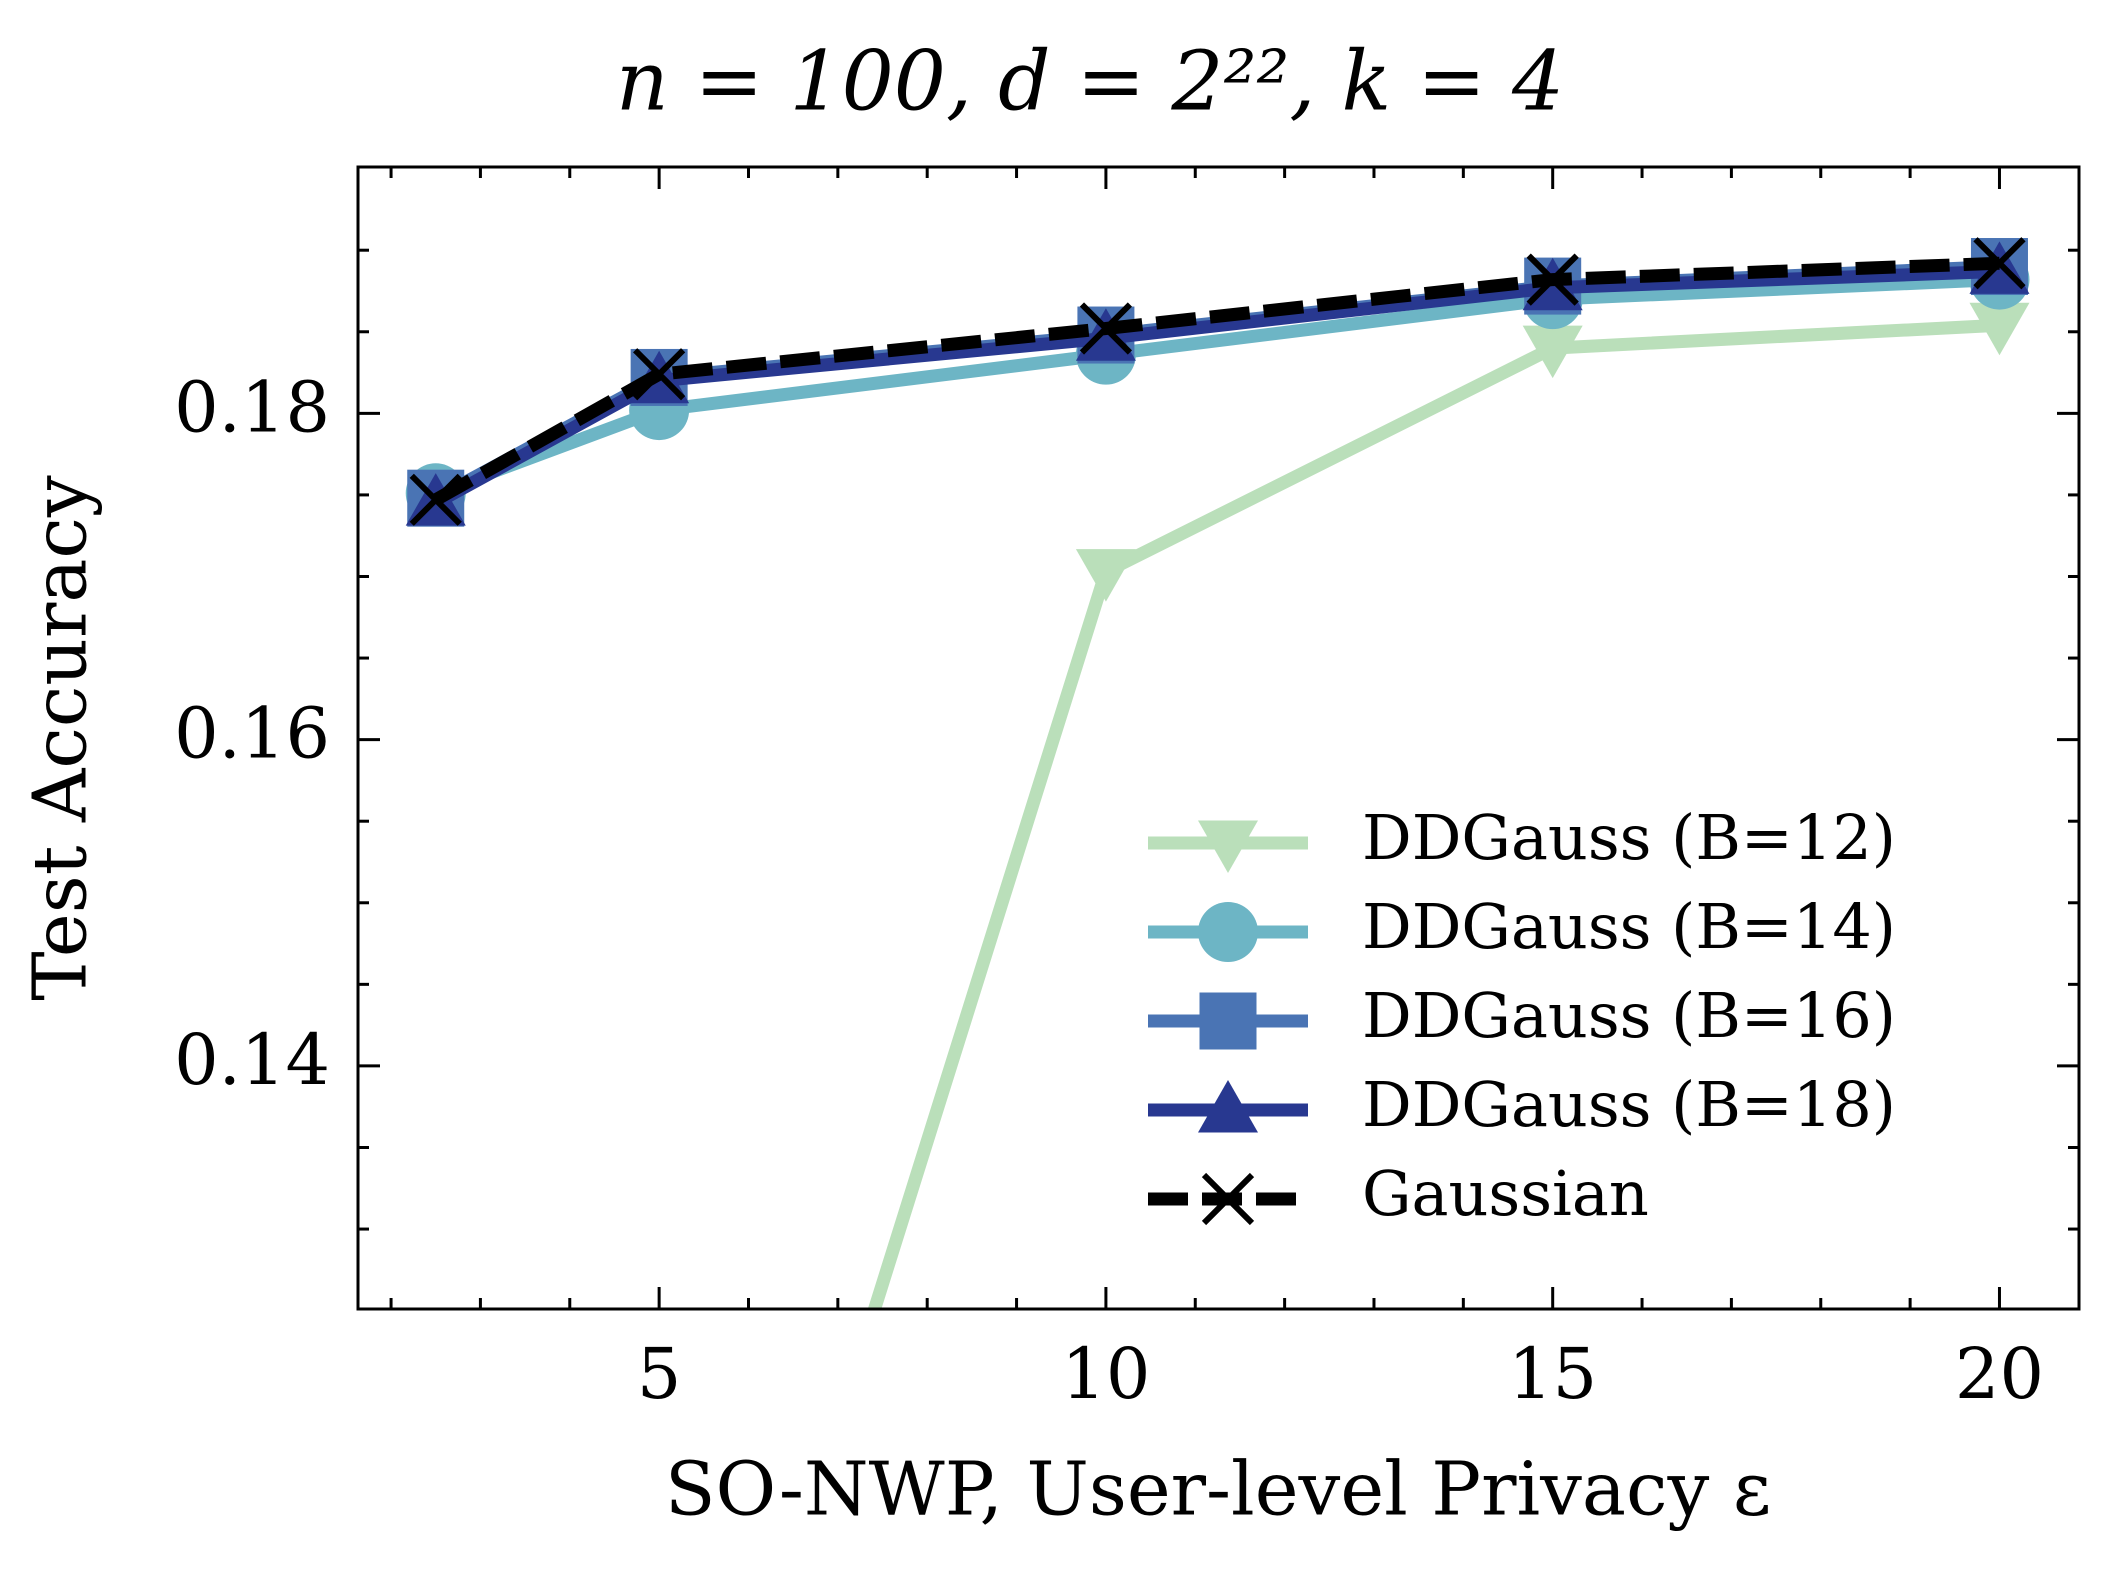 The height and width of the screenshot is (1584, 2109). What do you see at coordinates (1629, 1104) in the screenshot?
I see `legend-label: DDGauss (B=18)` at bounding box center [1629, 1104].